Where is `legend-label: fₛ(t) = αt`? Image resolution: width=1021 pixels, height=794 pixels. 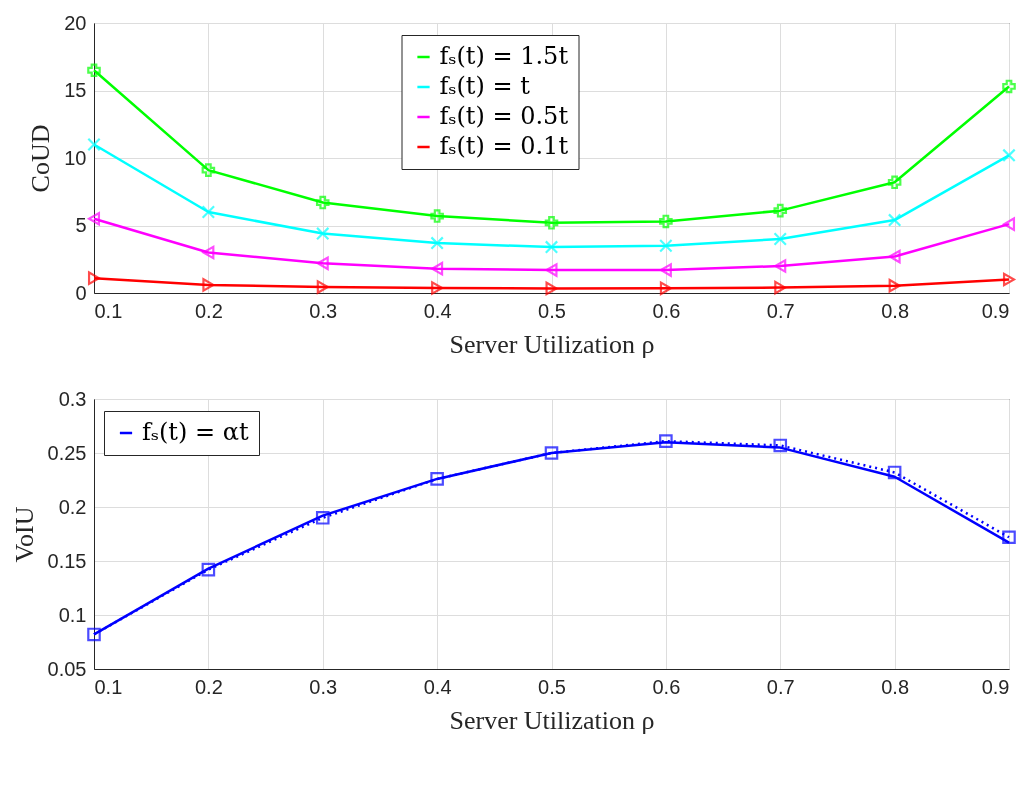
legend-label: fₛ(t) = αt is located at coordinates (195, 432).